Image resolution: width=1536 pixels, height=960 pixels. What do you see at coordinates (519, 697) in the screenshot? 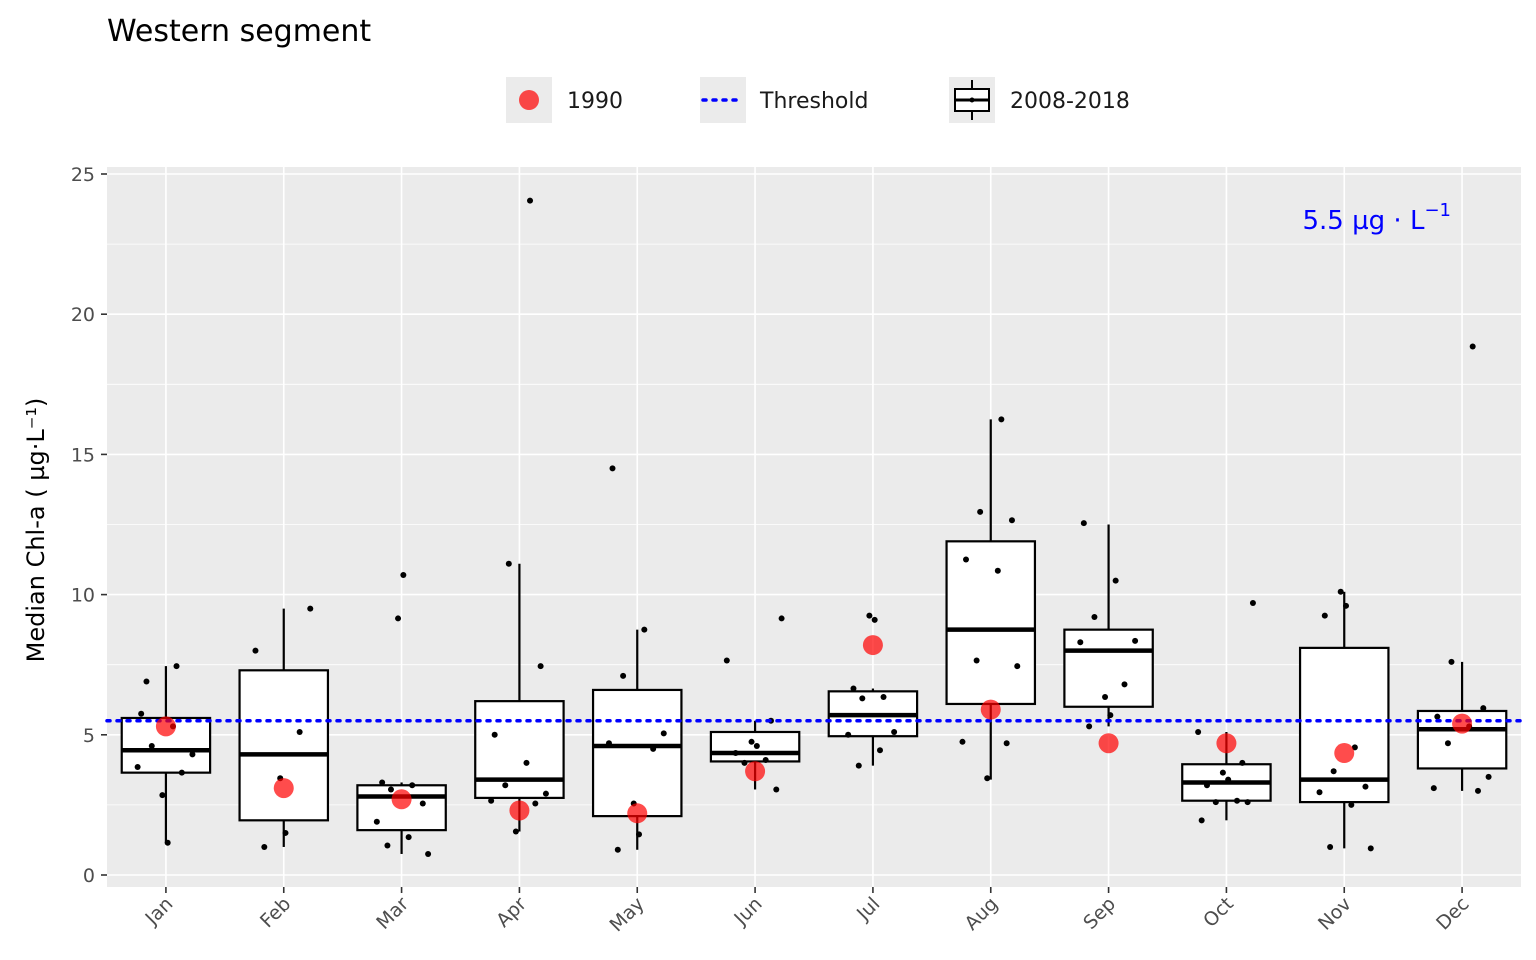
I see `box-apr` at bounding box center [519, 697].